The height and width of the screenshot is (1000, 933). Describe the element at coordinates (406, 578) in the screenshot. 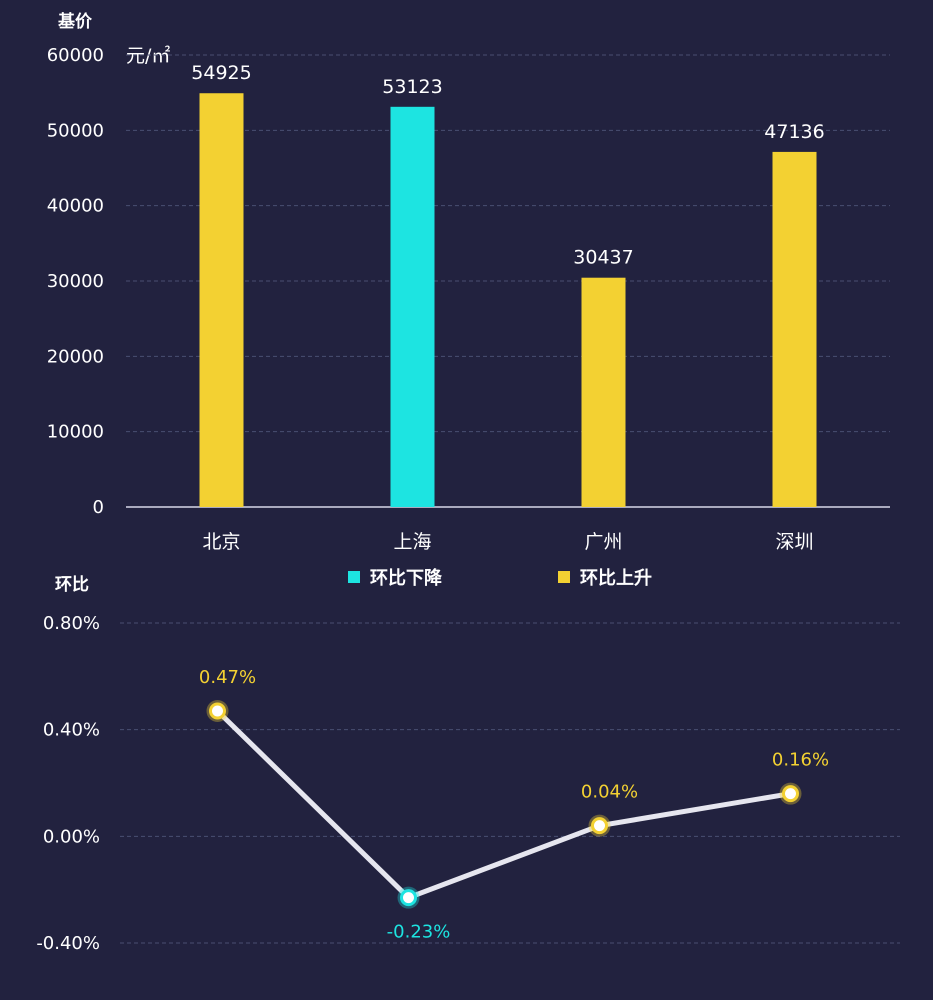

I see `legend-label-down: 环比下降` at that location.